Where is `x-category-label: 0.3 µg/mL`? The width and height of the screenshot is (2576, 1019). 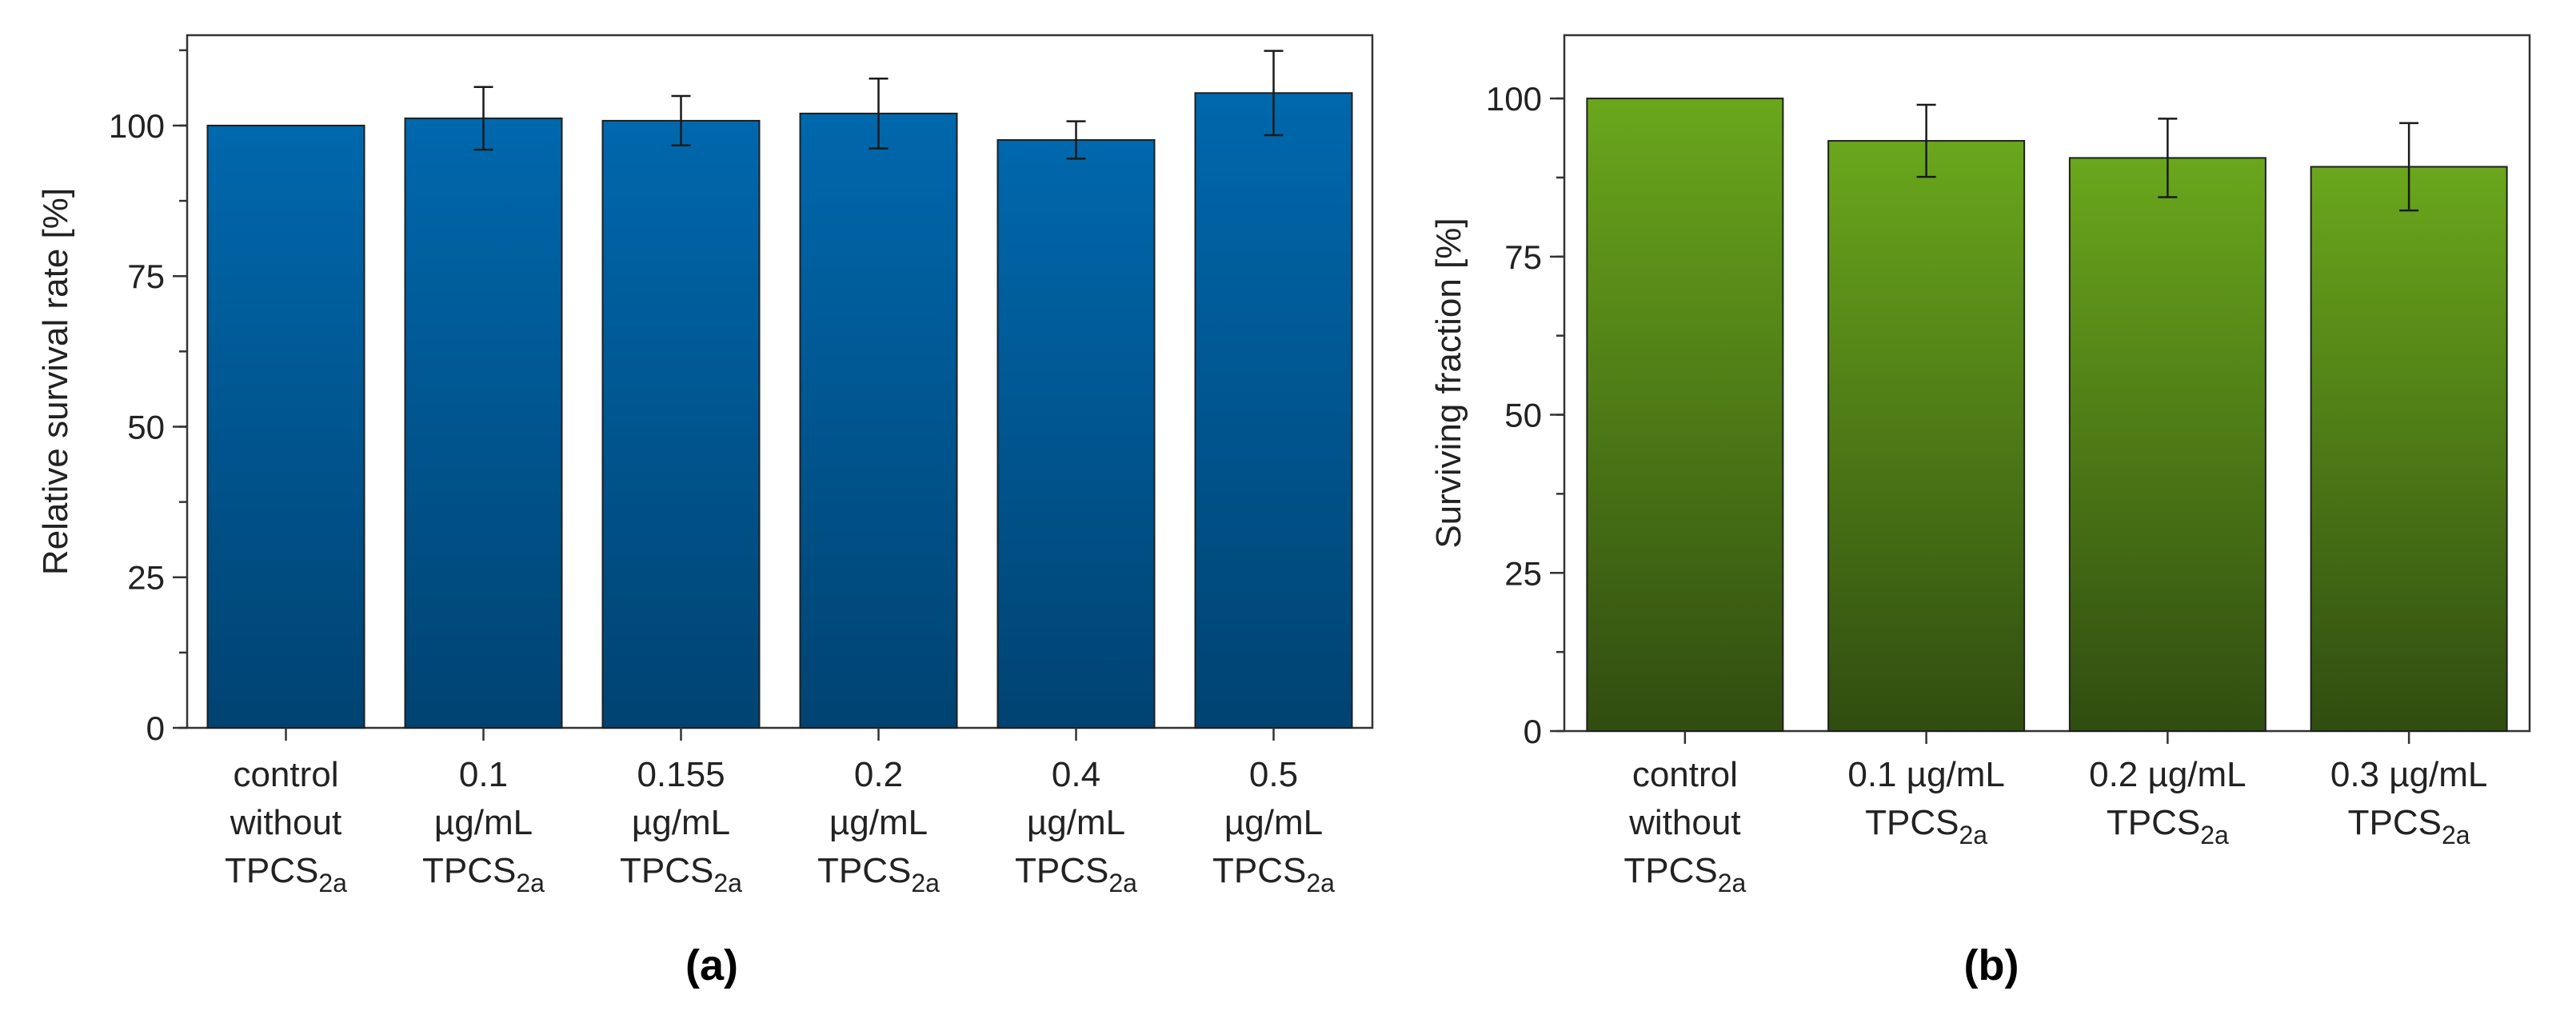 x-category-label: 0.3 µg/mL is located at coordinates (2409, 774).